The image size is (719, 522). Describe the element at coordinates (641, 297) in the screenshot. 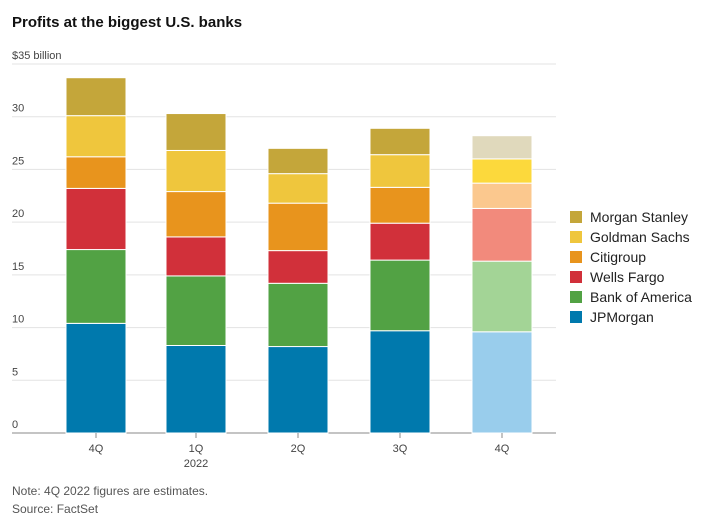

I see `legend-label: Bank of America` at that location.